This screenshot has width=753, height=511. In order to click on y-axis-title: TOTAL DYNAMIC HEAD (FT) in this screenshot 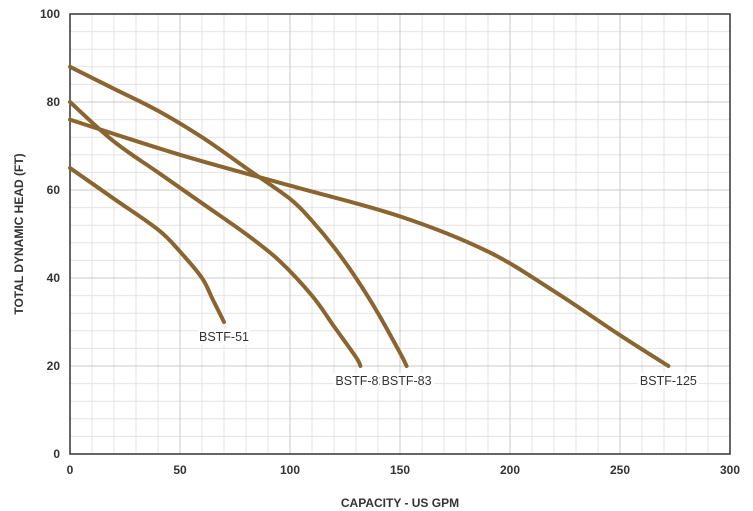, I will do `click(19, 233)`.